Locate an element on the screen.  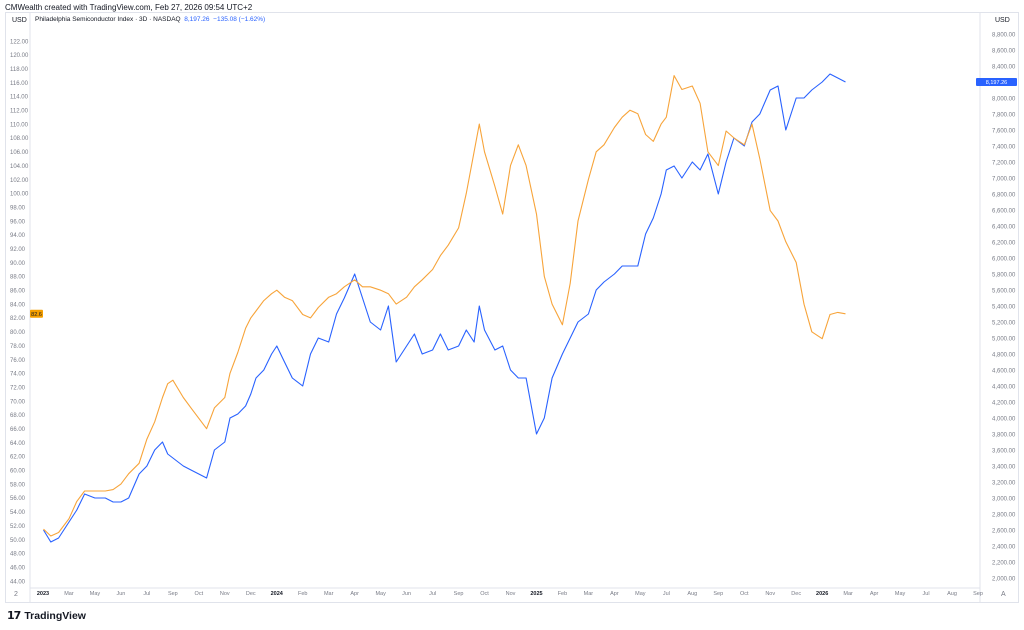
left-axis-tick-label: 80.00 is located at coordinates (18, 333).